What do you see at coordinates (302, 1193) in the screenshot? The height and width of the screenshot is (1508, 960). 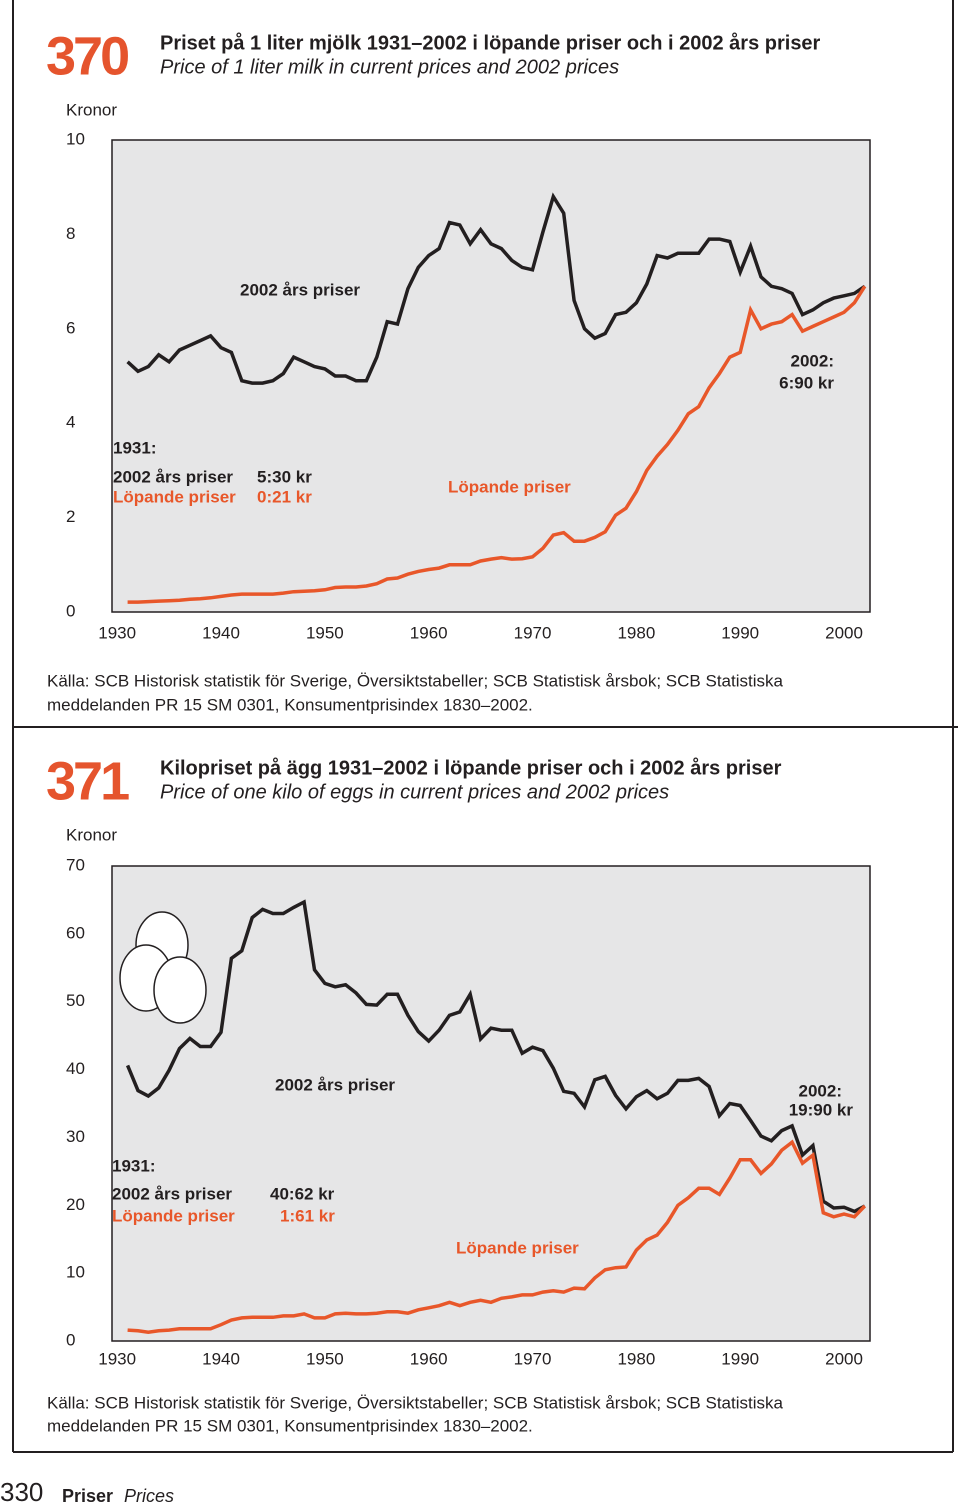 I see `annotation: 40:62 kr` at bounding box center [302, 1193].